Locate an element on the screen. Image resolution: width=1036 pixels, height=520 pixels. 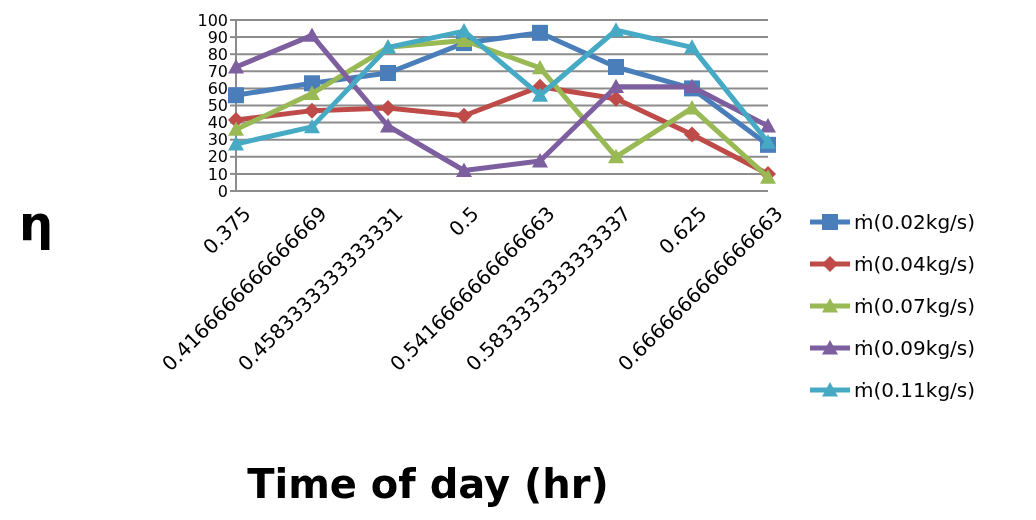
y-axis-title: η is located at coordinates (36, 223).